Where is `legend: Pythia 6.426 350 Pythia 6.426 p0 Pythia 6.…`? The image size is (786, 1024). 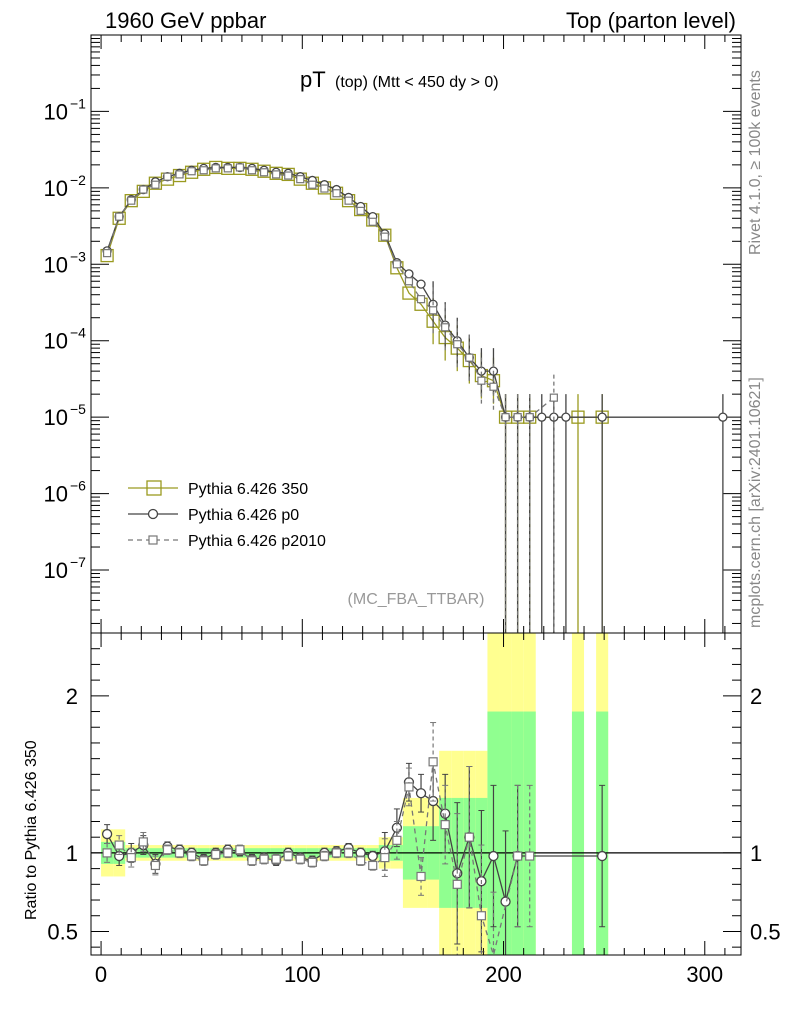
legend: Pythia 6.426 350 Pythia 6.426 p0 Pythia 6.… is located at coordinates (227, 515).